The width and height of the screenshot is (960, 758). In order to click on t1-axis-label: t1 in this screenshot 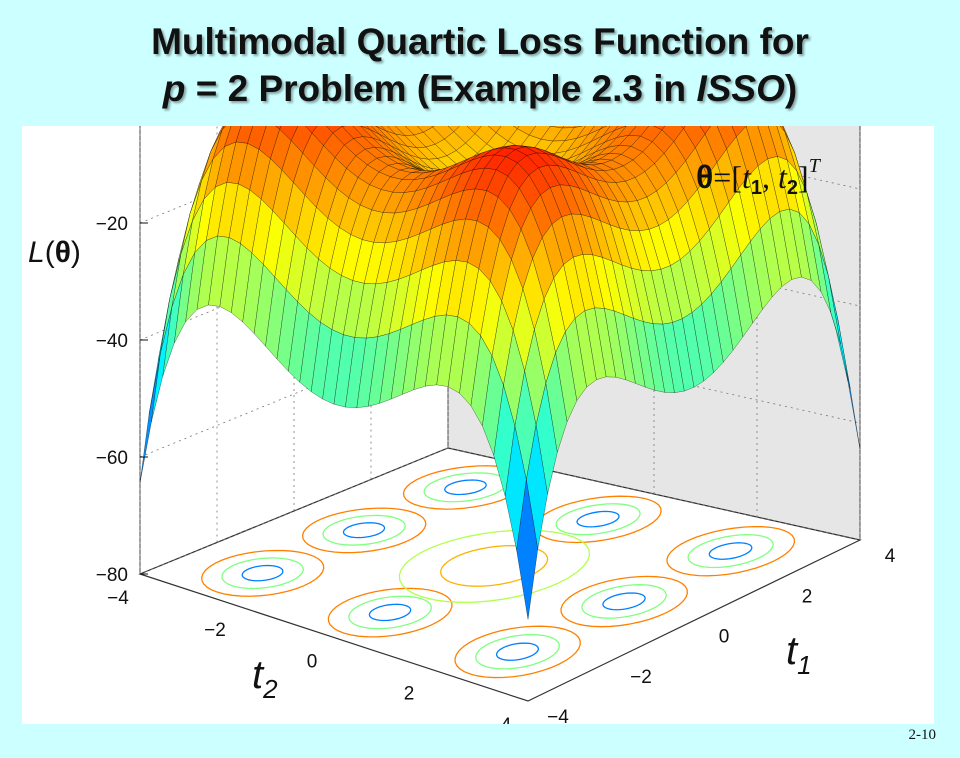, I will do `click(799, 654)`.